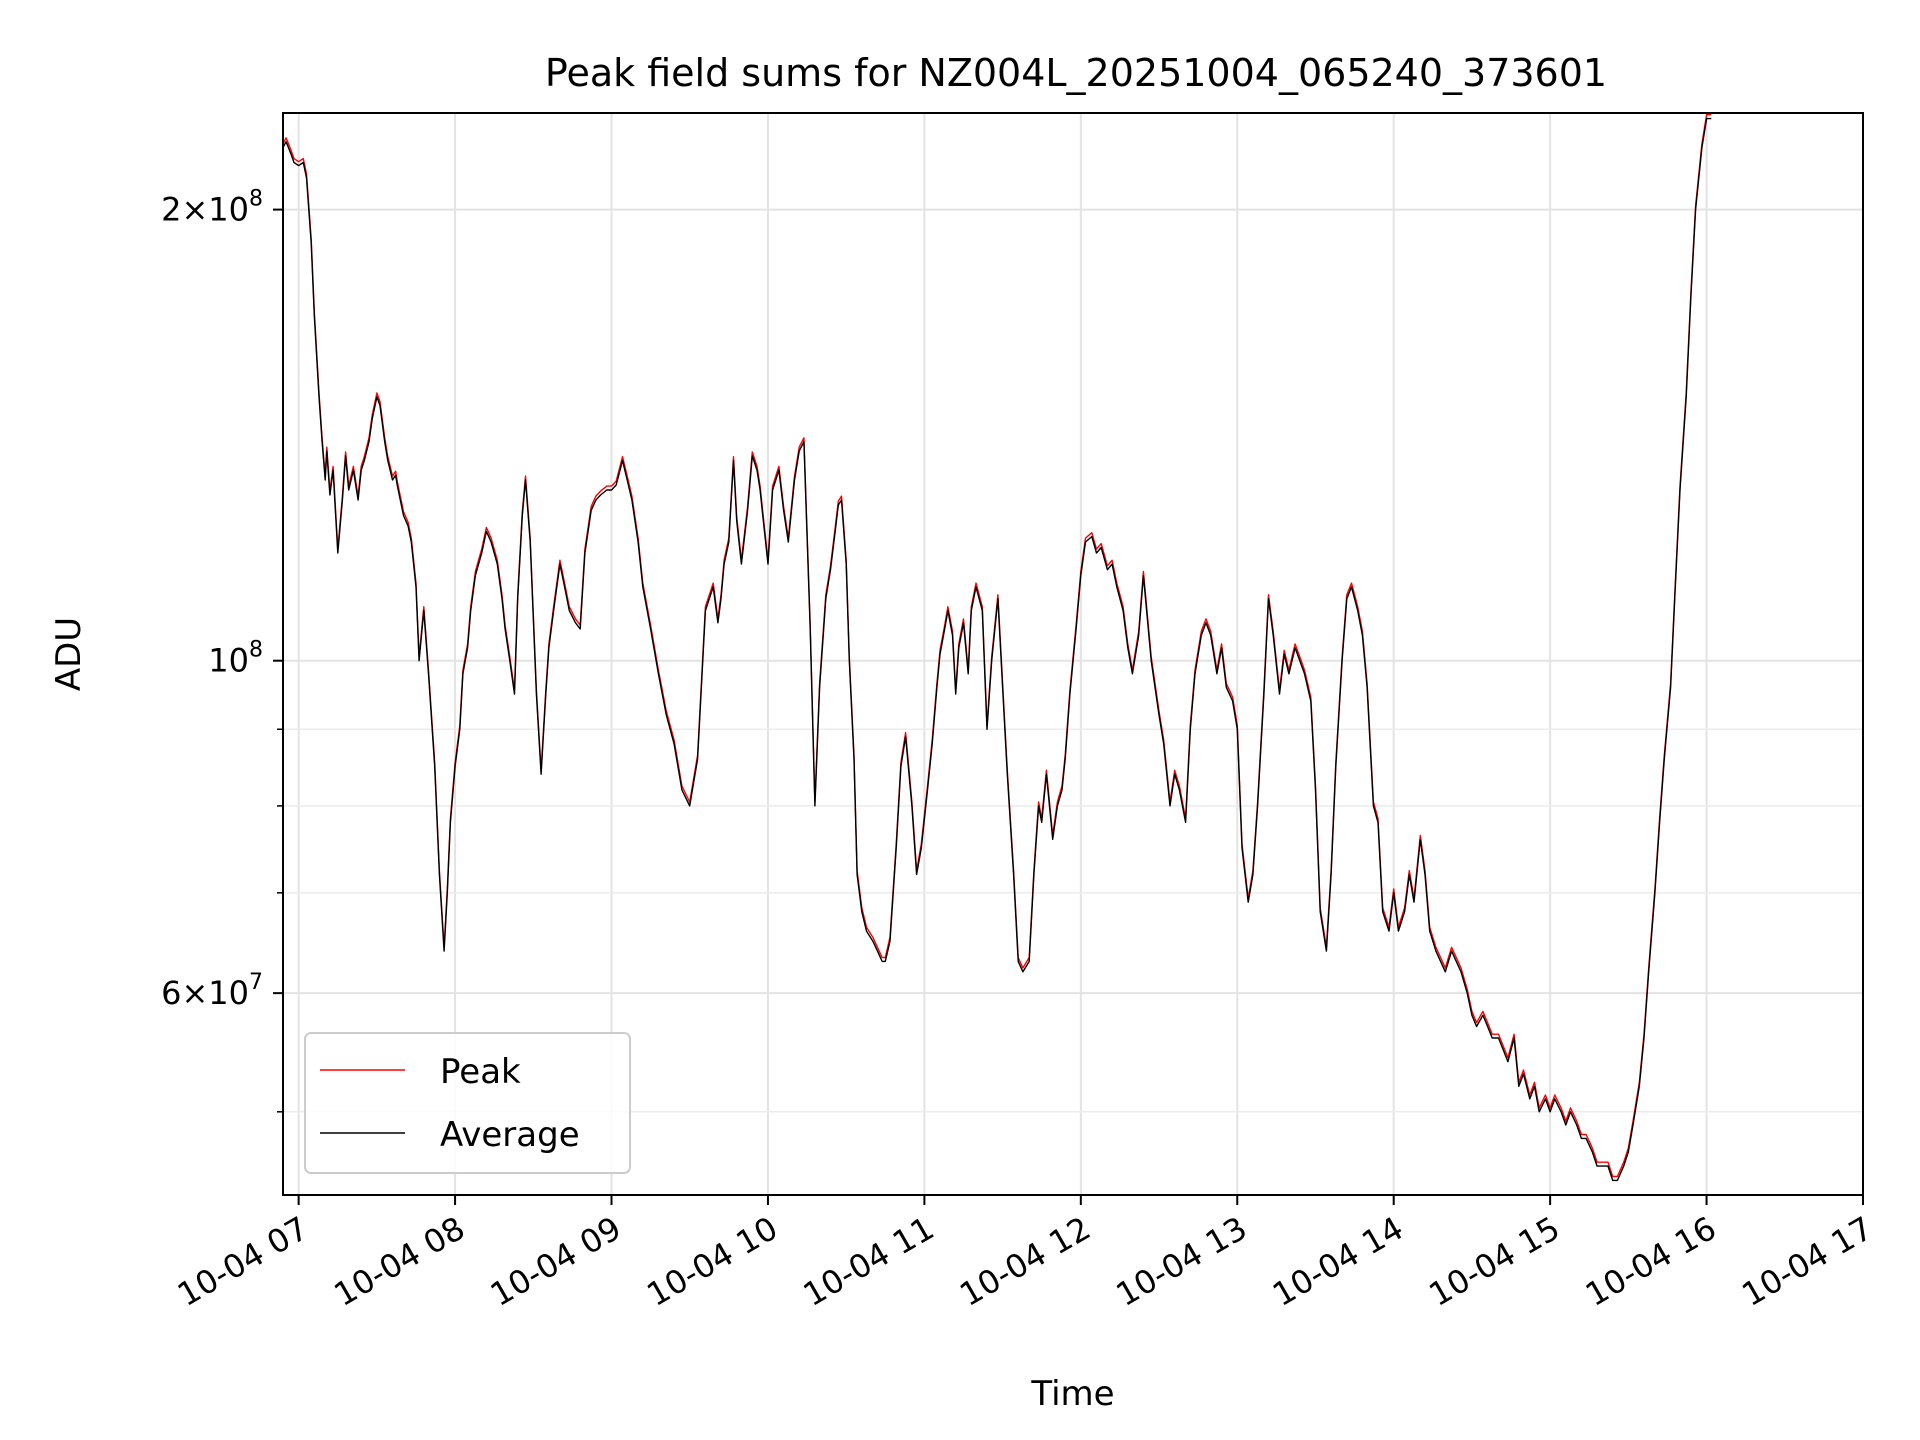 This screenshot has height=1440, width=1920. Describe the element at coordinates (1182, 1261) in the screenshot. I see `x-tick-label: 10-04 13` at that location.